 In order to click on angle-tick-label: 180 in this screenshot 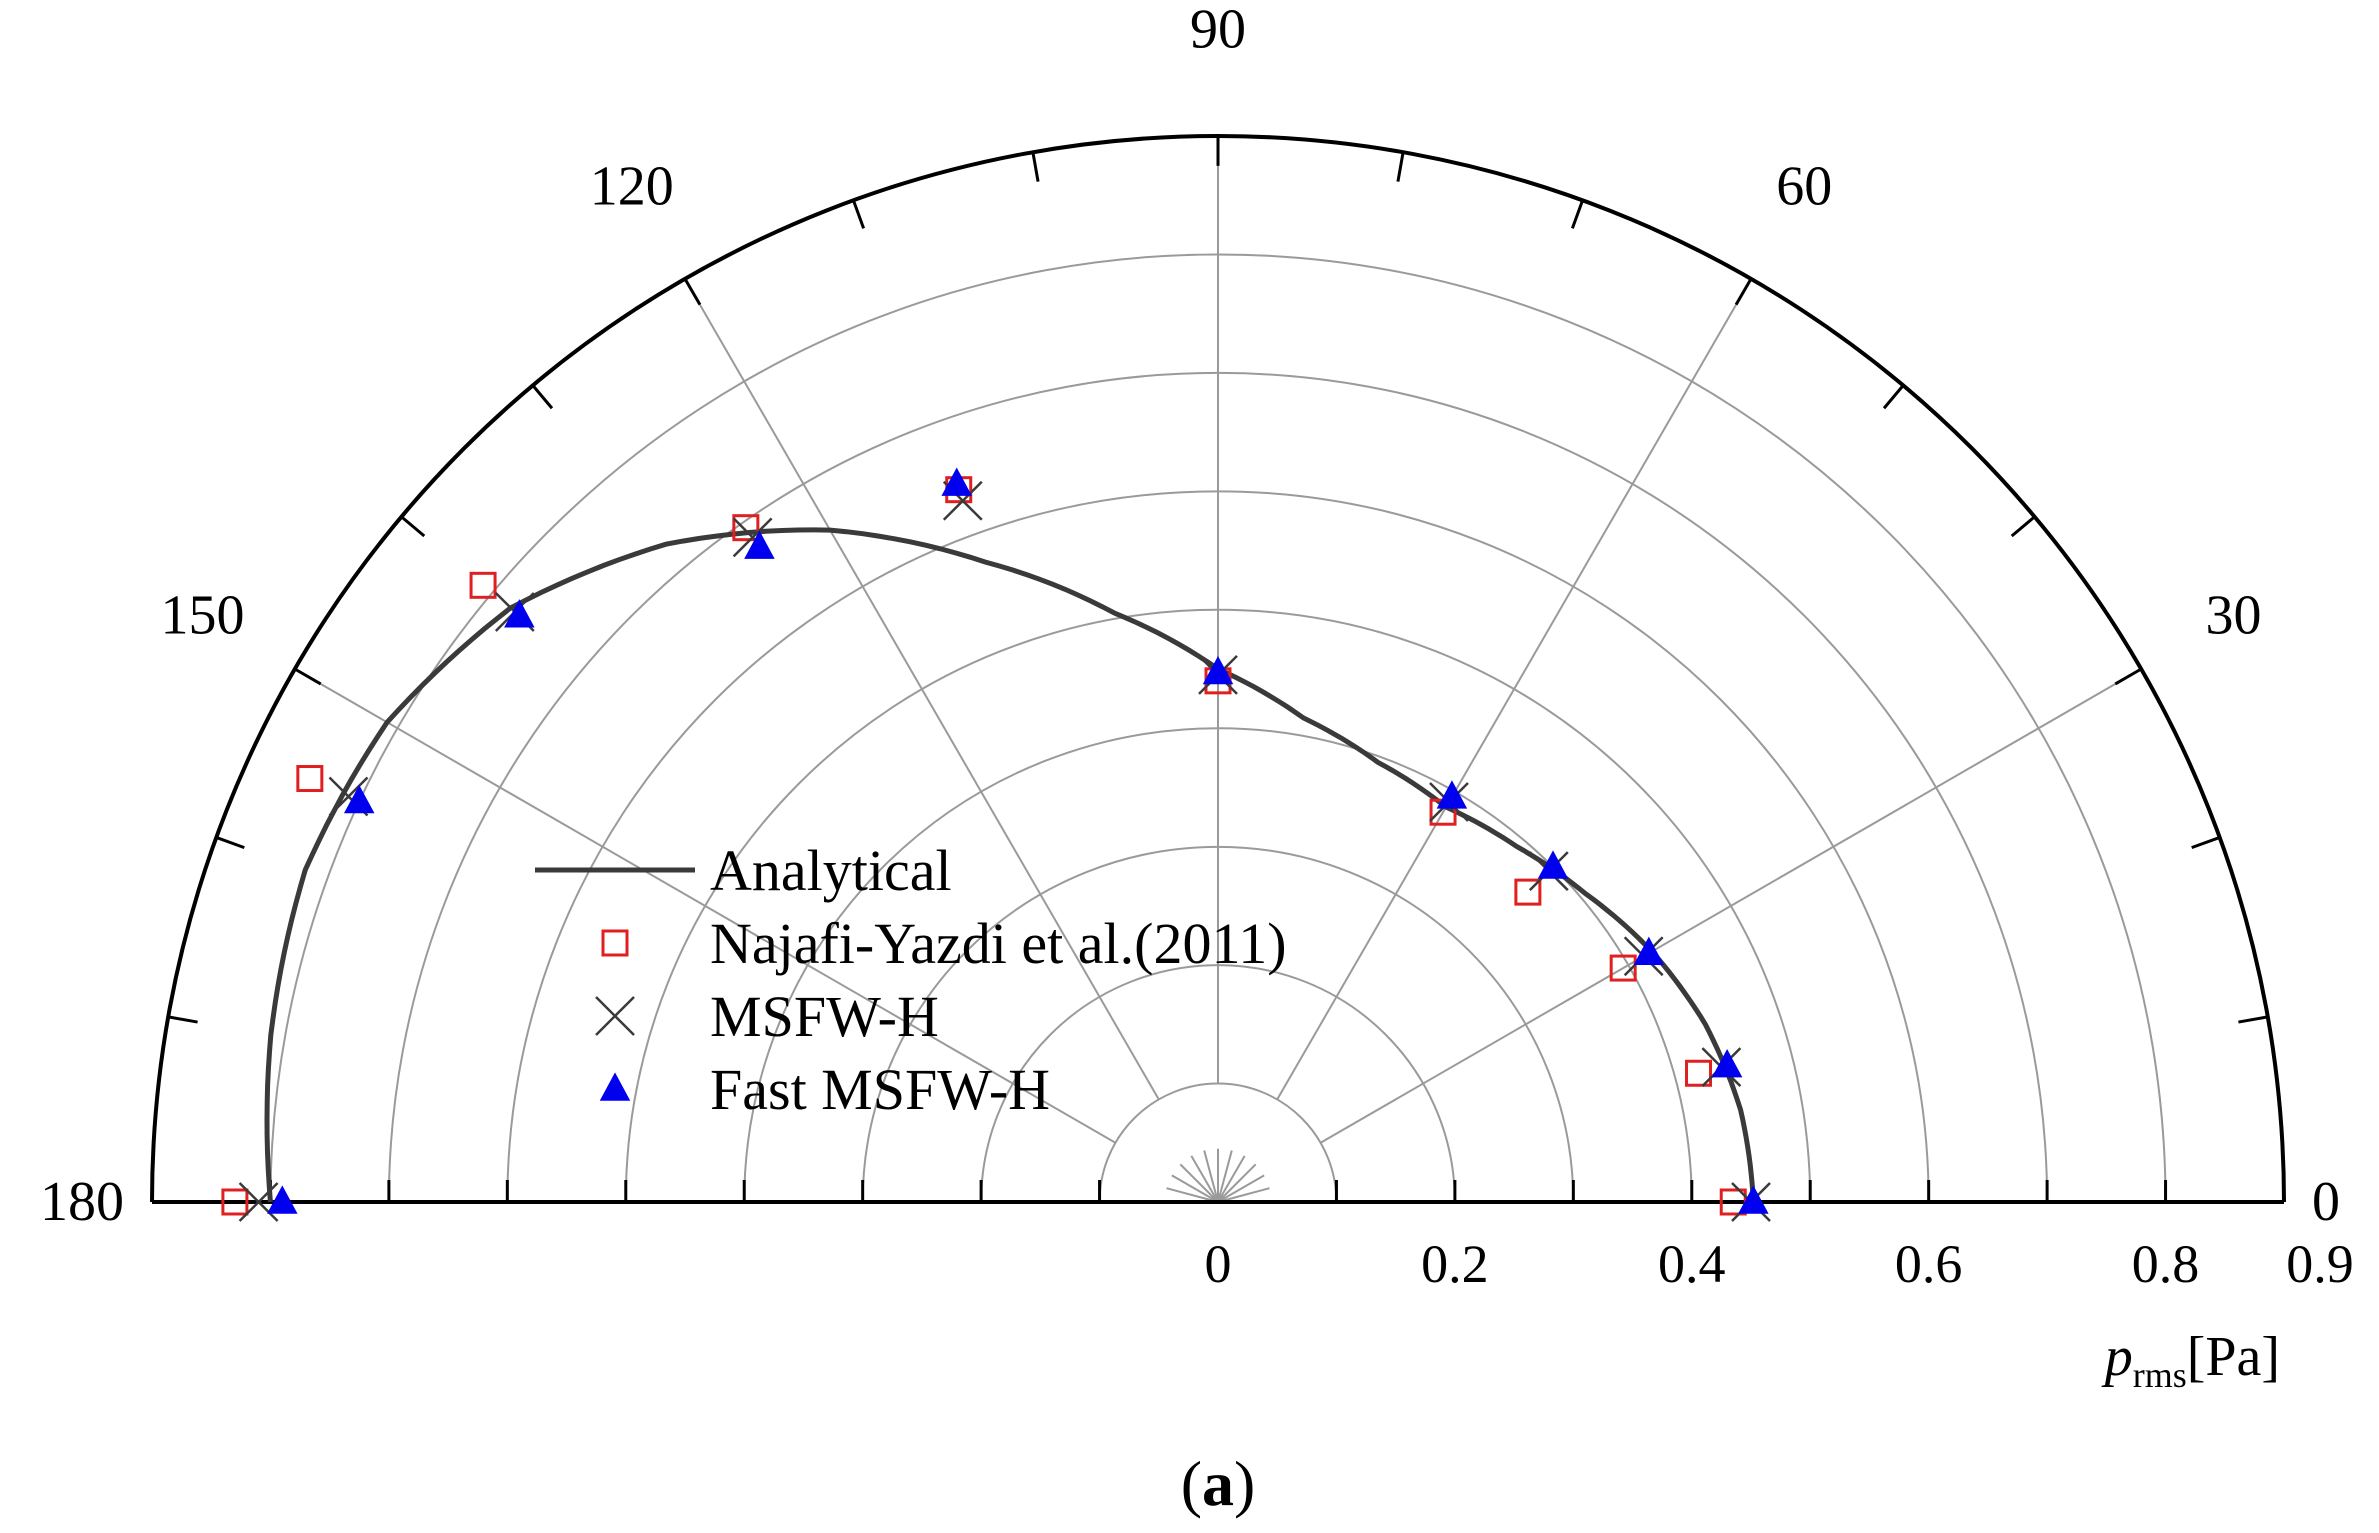, I will do `click(82, 1202)`.